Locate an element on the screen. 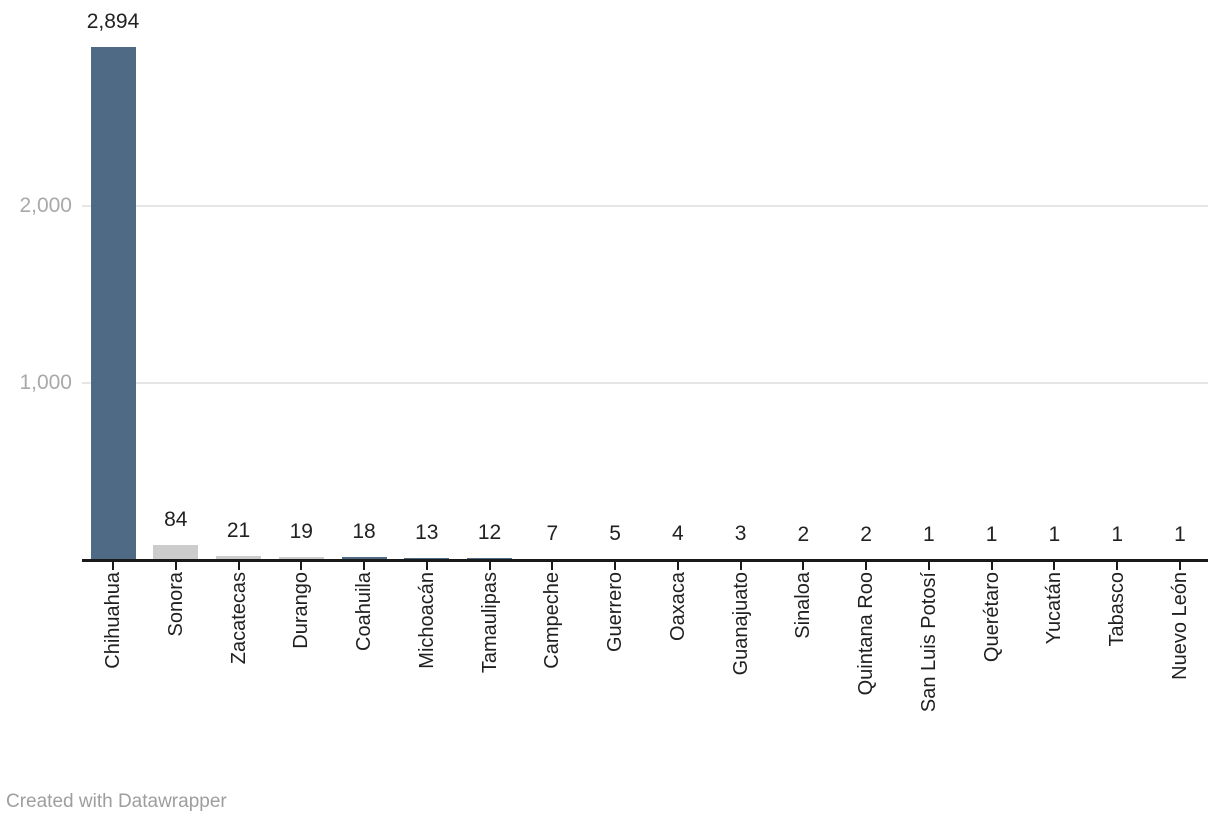  bar-value-label: 21 is located at coordinates (238, 531).